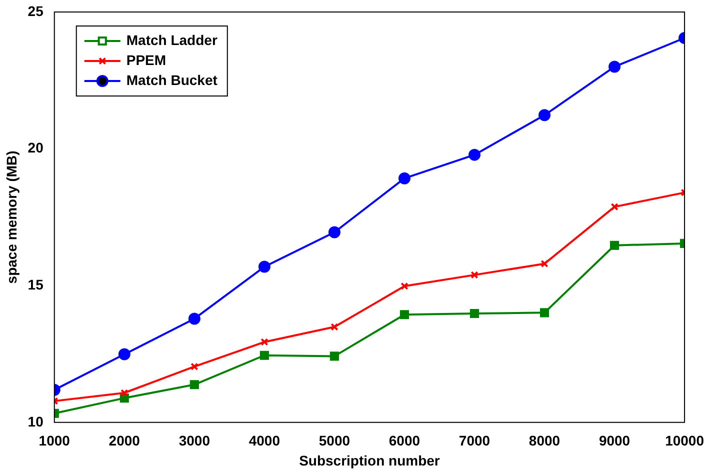 The height and width of the screenshot is (470, 707). Describe the element at coordinates (172, 80) in the screenshot. I see `legend-label: Match Bucket` at that location.